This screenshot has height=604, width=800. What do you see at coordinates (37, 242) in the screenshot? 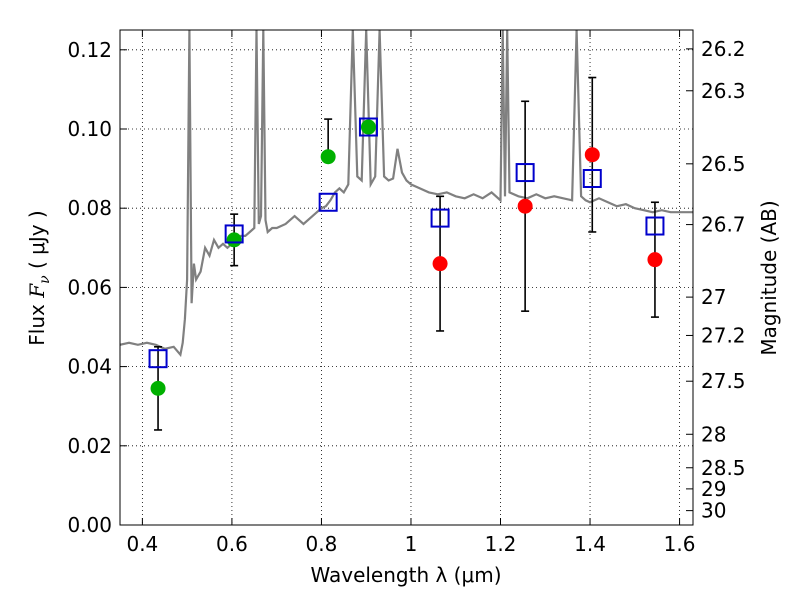
I see `y-axis-label-suffix: ( μJy )` at bounding box center [37, 242].